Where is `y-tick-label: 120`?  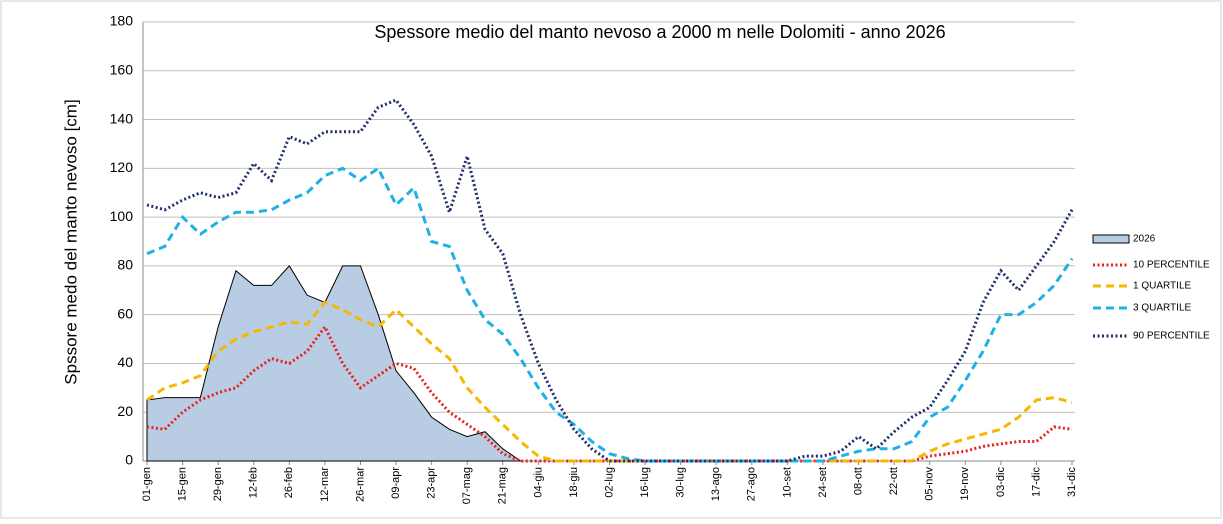
y-tick-label: 120 is located at coordinates (122, 167).